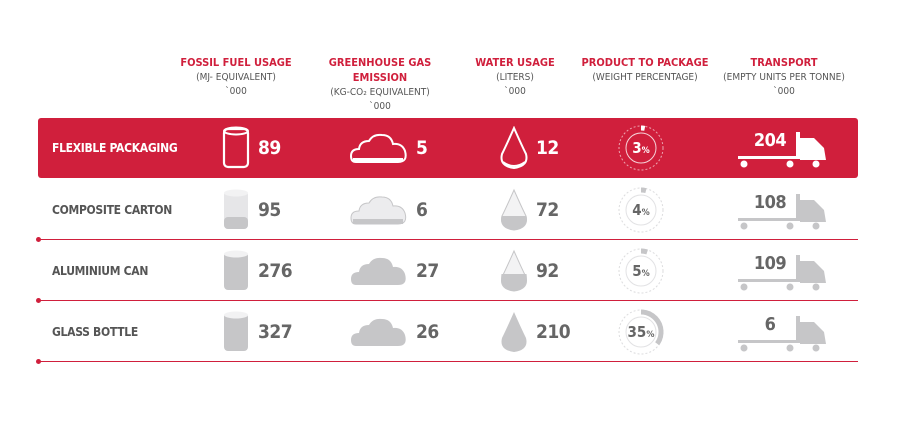 This screenshot has width=900, height=443. Describe the element at coordinates (645, 77) in the screenshot. I see `header-subtitle: (WEIGHT PERCENTAGE)` at that location.